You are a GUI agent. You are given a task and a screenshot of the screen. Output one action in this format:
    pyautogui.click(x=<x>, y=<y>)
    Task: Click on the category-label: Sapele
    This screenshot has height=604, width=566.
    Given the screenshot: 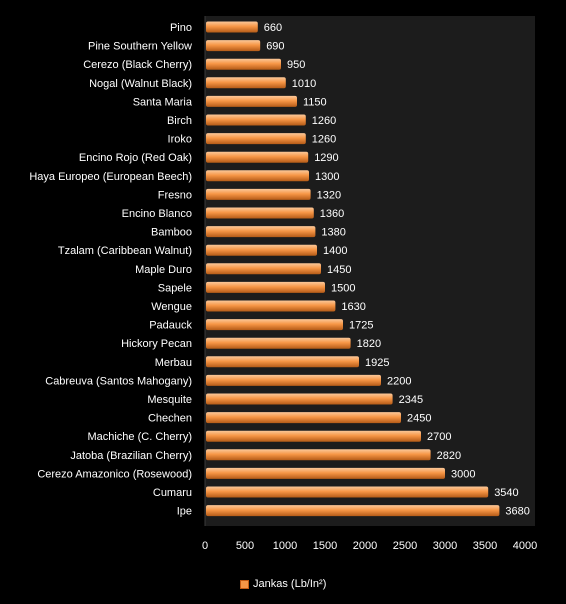 What is the action you would take?
    pyautogui.click(x=175, y=288)
    